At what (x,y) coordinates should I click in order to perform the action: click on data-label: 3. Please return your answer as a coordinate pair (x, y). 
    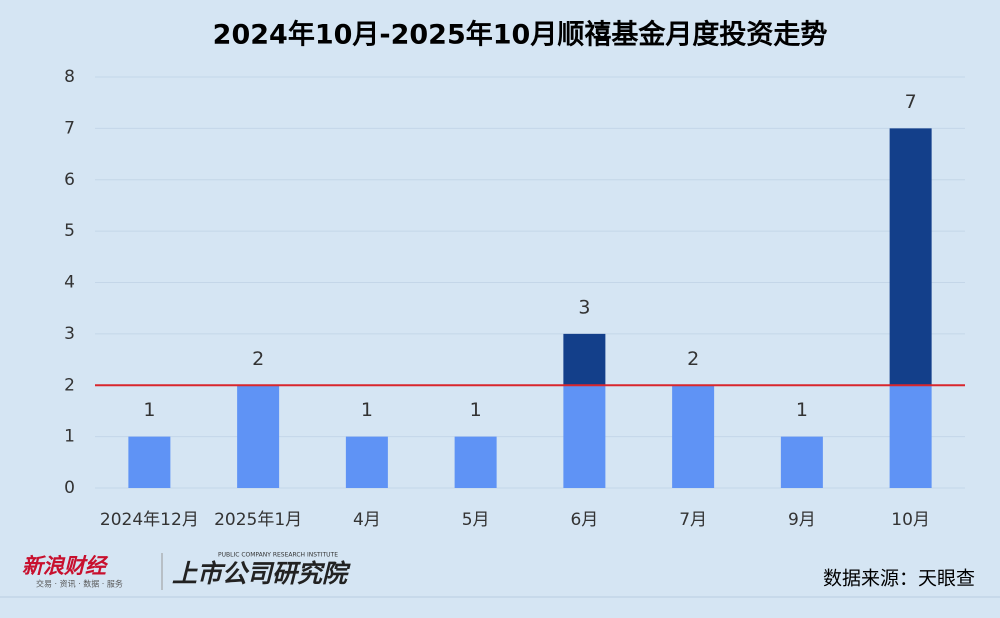
    Looking at the image, I should click on (584, 307).